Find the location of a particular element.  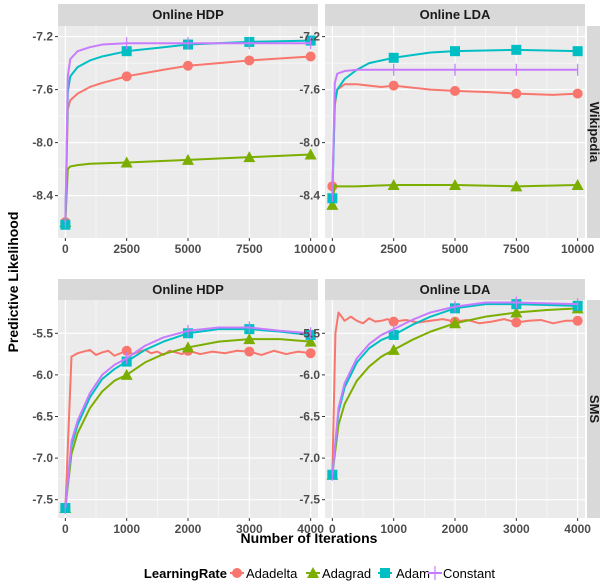

panel-4-right-strip is located at coordinates (593, 409).